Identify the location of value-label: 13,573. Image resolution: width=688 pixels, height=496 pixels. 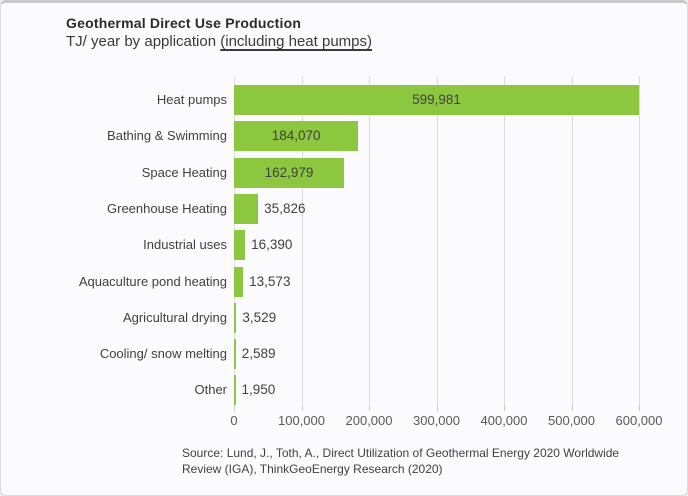
(270, 281).